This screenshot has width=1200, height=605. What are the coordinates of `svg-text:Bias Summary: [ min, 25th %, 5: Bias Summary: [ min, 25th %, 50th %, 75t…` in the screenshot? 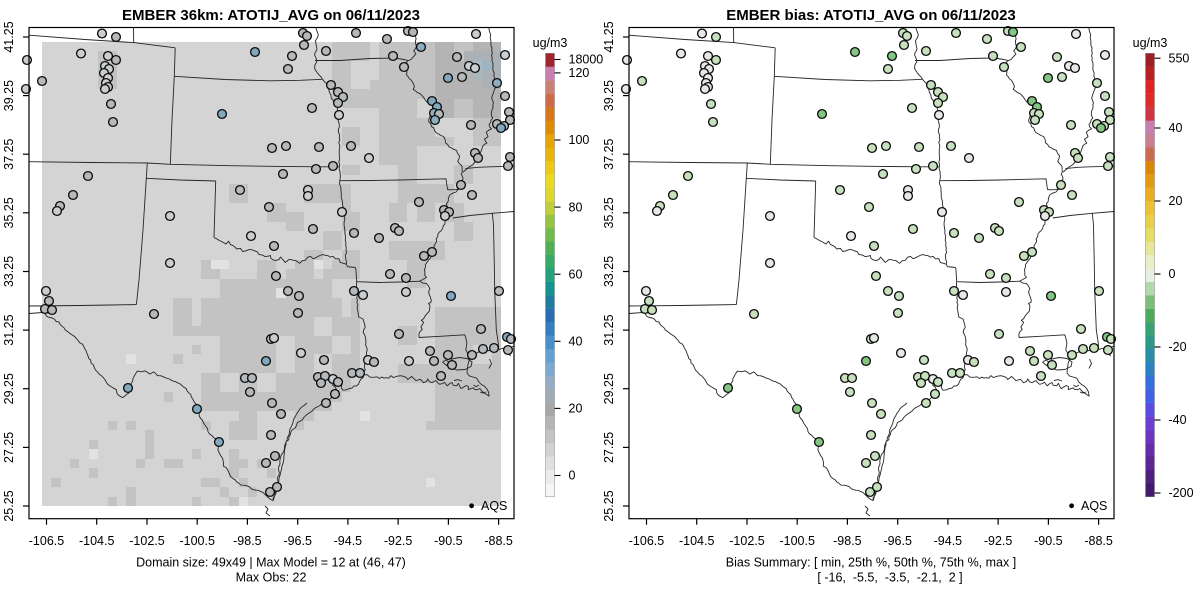 It's located at (871, 563).